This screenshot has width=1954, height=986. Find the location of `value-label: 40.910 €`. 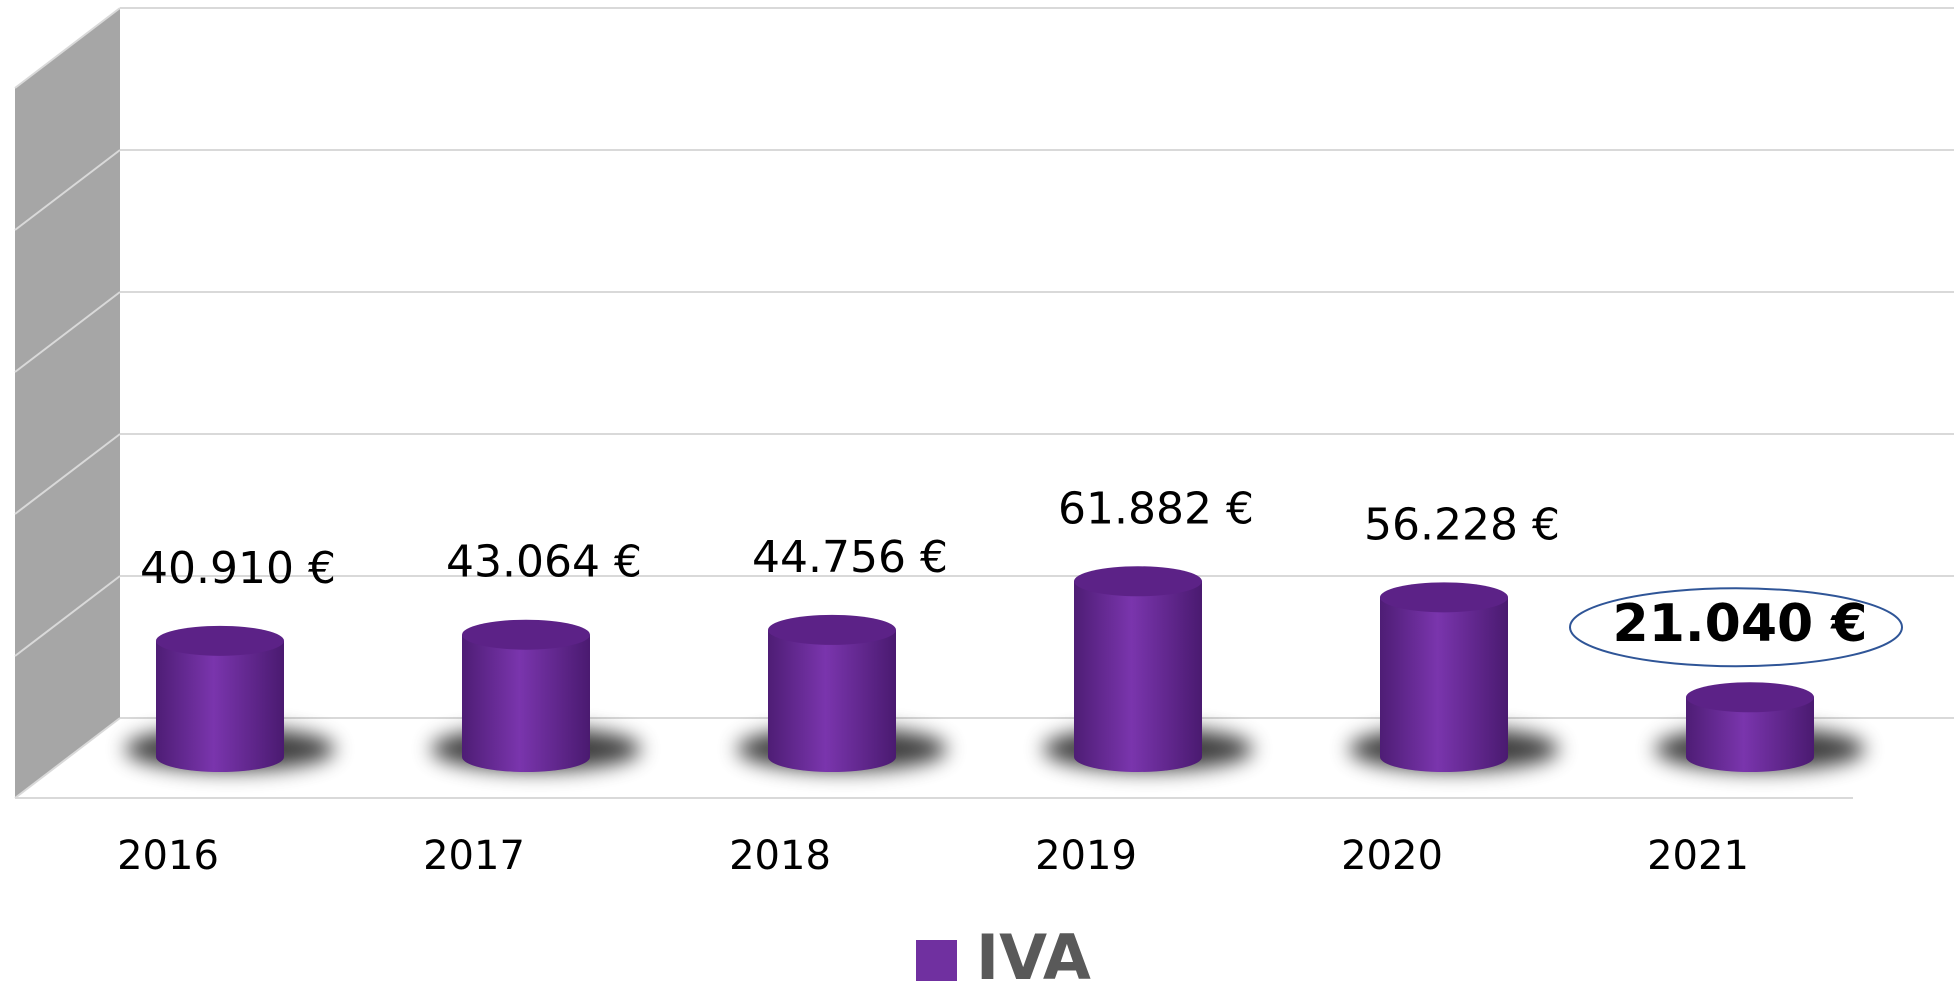

value-label: 40.910 € is located at coordinates (238, 568).